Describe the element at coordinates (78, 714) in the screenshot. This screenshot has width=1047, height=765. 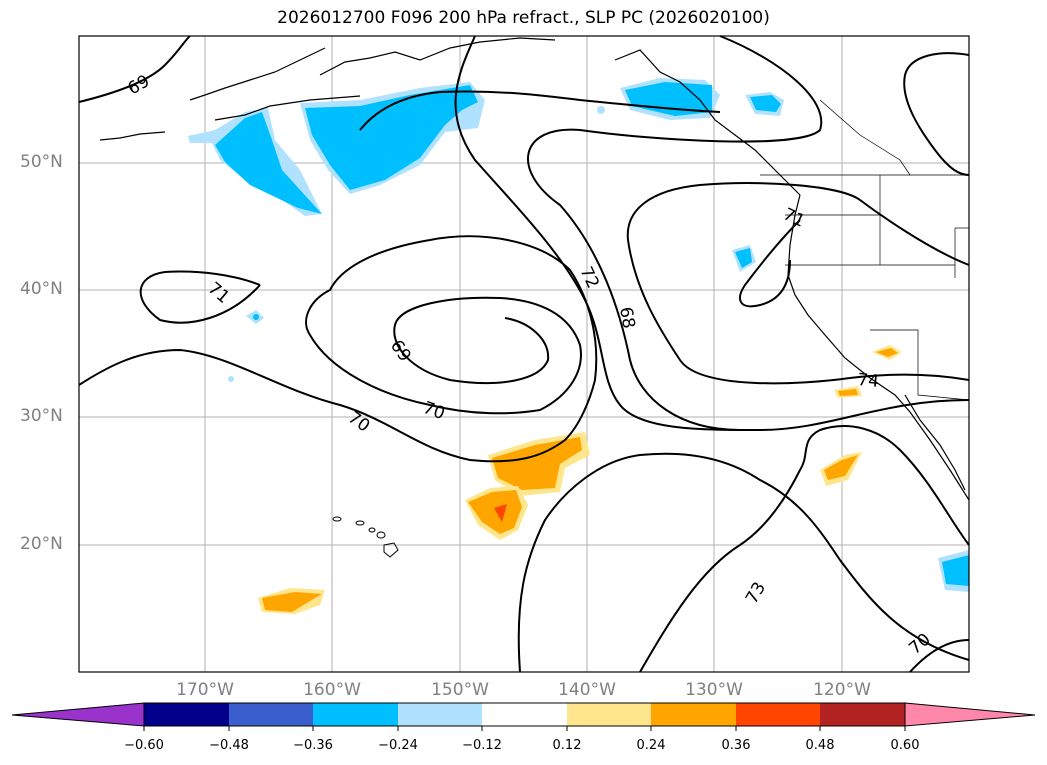
I see `colorbar-extend-low` at that location.